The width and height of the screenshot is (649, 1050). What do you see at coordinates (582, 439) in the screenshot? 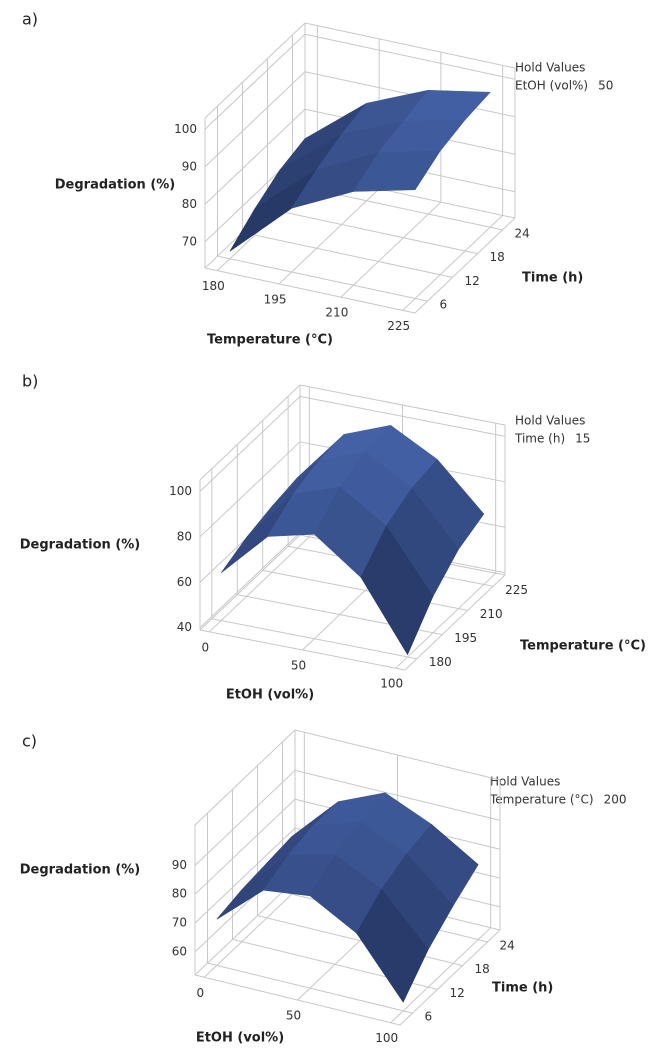
I see `hold-value: 15` at bounding box center [582, 439].